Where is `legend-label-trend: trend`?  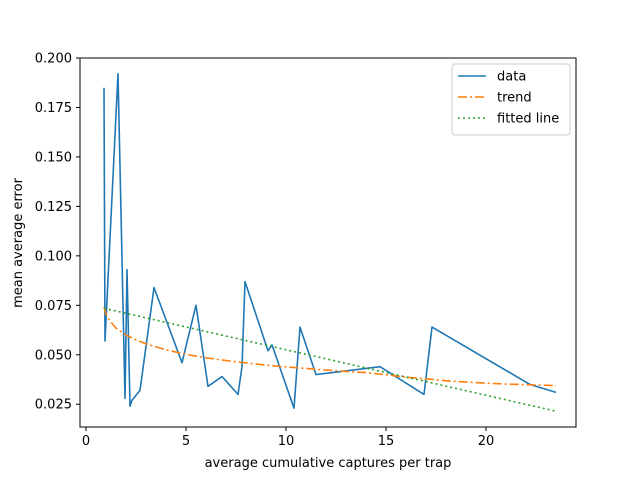 legend-label-trend: trend is located at coordinates (514, 98).